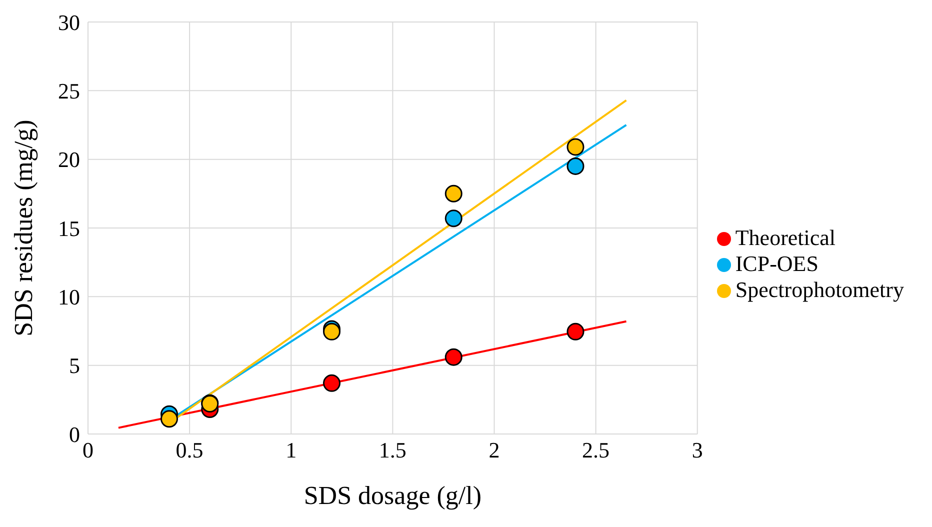  Describe the element at coordinates (596, 450) in the screenshot. I see `x-tick-label: 2.5` at that location.